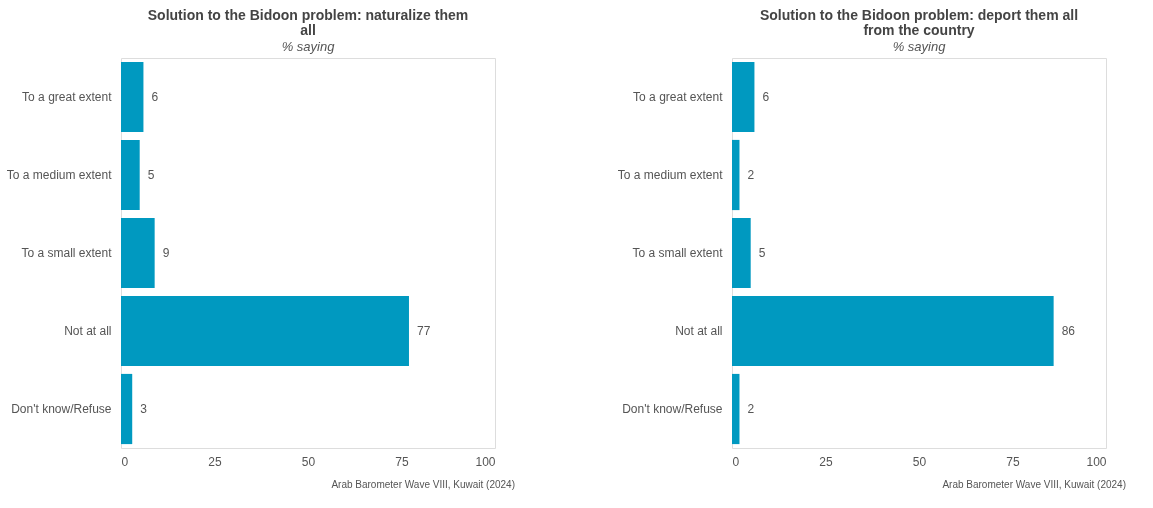 Image resolution: width=1153 pixels, height=508 pixels. I want to click on data-label: 3, so click(144, 409).